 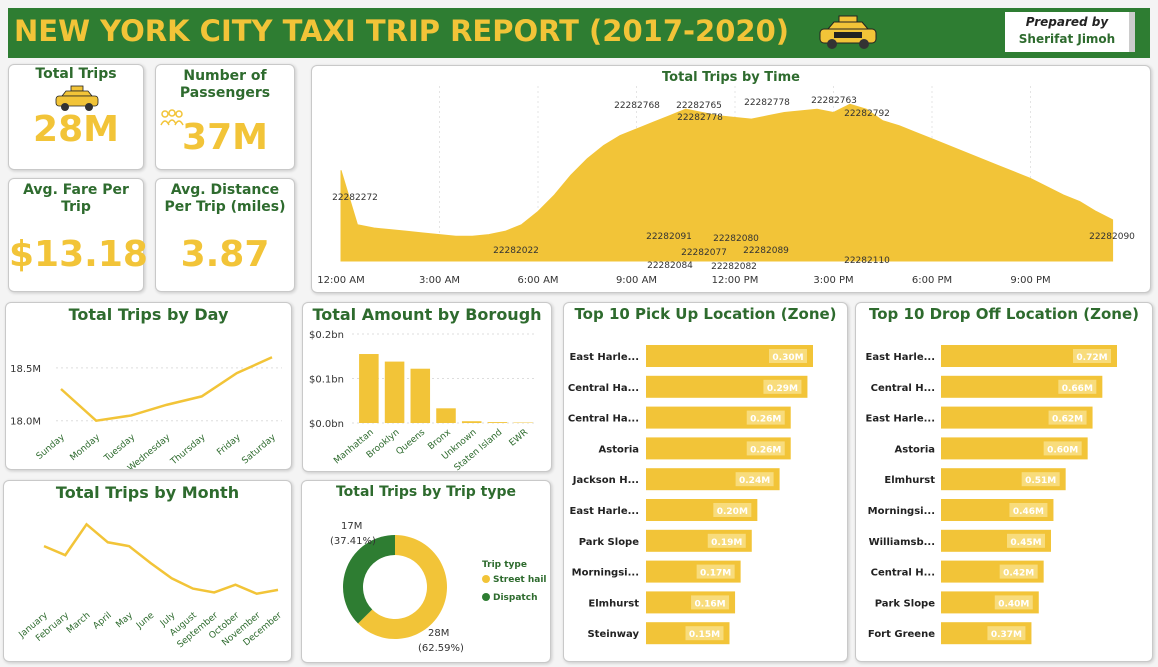 What do you see at coordinates (147, 492) in the screenshot?
I see `chart-title: Total Trips by Month` at bounding box center [147, 492].